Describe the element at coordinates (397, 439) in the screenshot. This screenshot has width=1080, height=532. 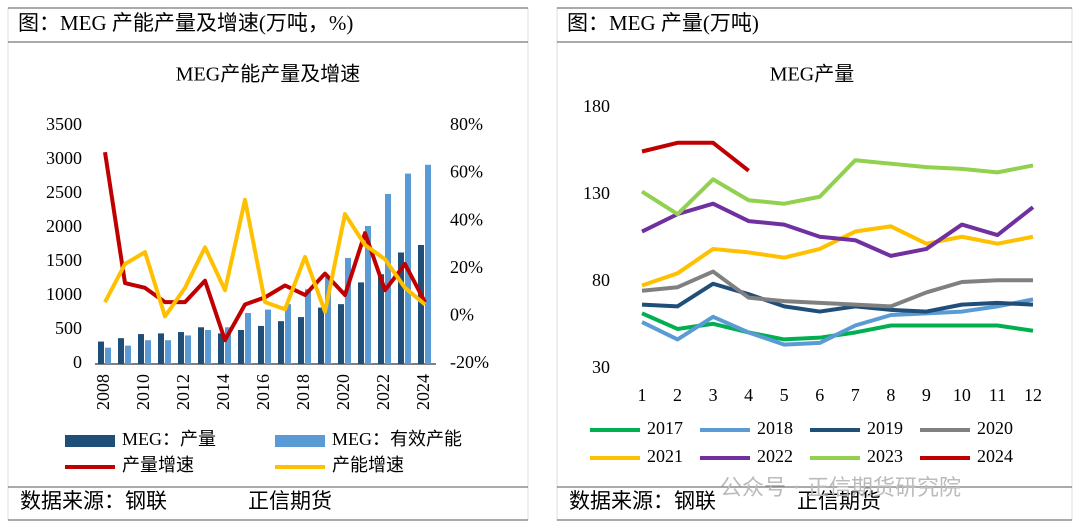
I see `legend-label: MEG：有效产能` at that location.